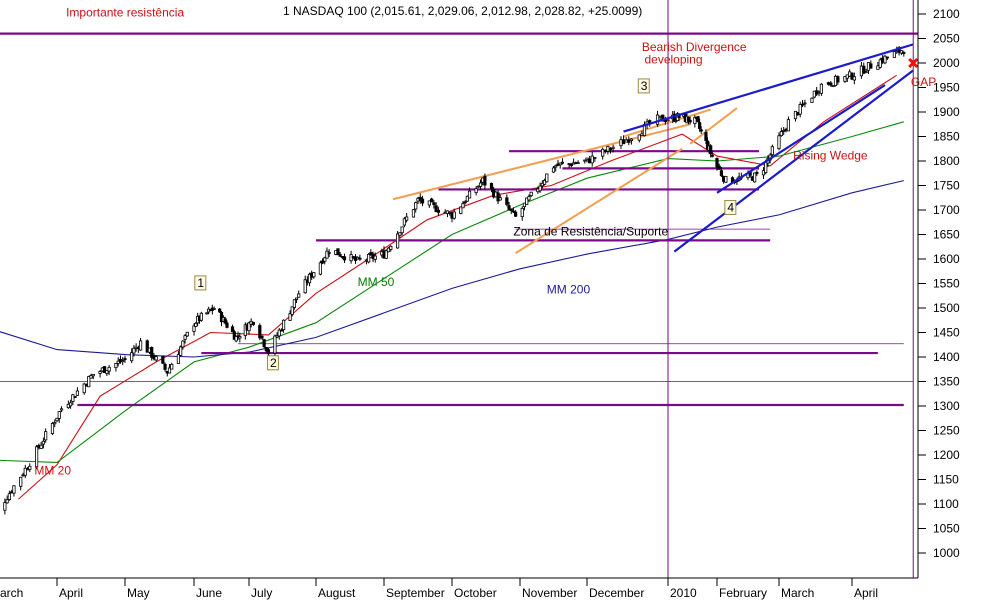  What do you see at coordinates (923, 82) in the screenshot?
I see `annotation-label: GAP` at bounding box center [923, 82].